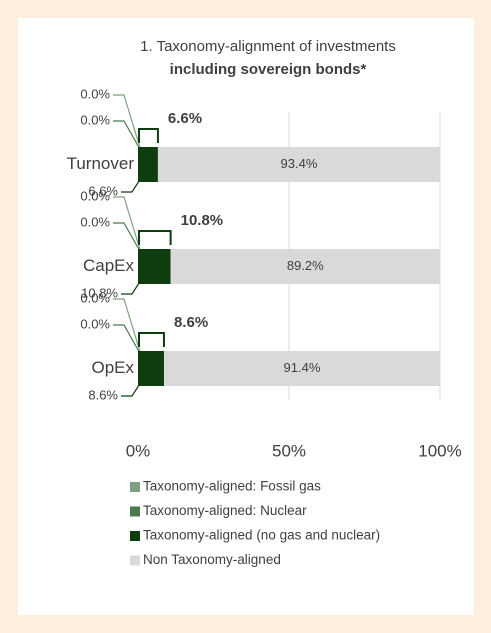  What do you see at coordinates (103, 190) in the screenshot?
I see `value-label: 6.6%` at bounding box center [103, 190].